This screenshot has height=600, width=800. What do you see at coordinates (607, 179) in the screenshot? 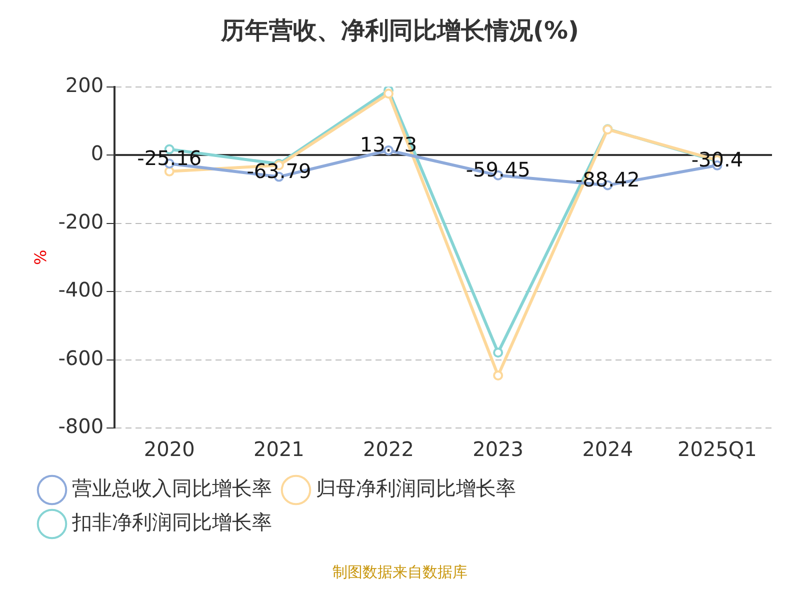
I see `data-label: -88.42` at bounding box center [607, 179].